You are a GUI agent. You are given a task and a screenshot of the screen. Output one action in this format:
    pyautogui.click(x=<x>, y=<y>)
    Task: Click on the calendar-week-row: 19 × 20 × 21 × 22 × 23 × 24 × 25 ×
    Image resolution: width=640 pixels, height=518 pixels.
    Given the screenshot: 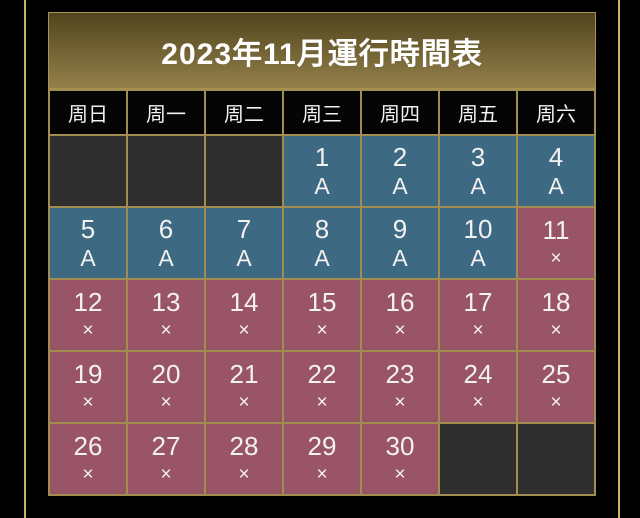 What is the action you would take?
    pyautogui.click(x=322, y=387)
    